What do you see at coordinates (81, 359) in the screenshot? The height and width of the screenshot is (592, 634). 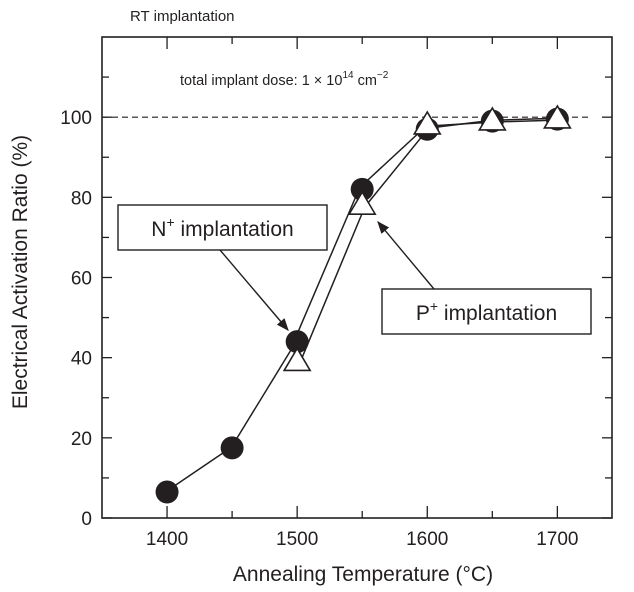 I see `y-tick-label: 40` at bounding box center [81, 359].